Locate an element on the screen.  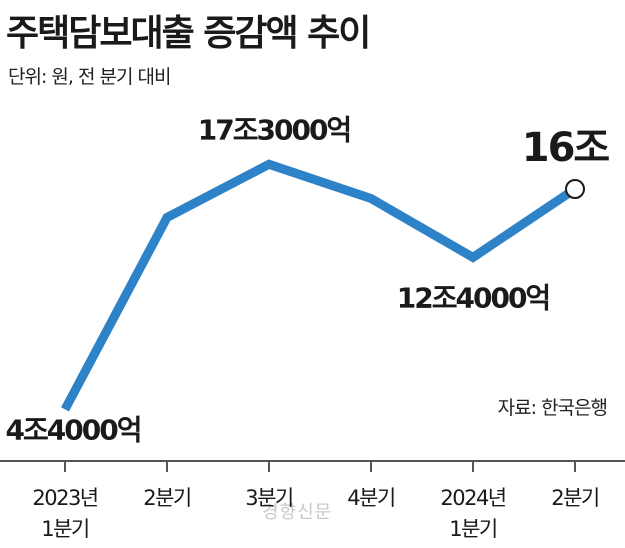
source-note: 자료: 한국은행 is located at coordinates (552, 408).